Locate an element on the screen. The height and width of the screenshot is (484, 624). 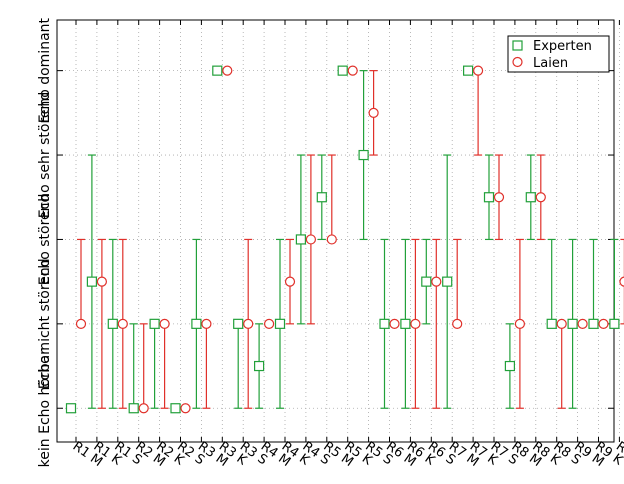
legend-label-laien: Laien is located at coordinates (550, 63).